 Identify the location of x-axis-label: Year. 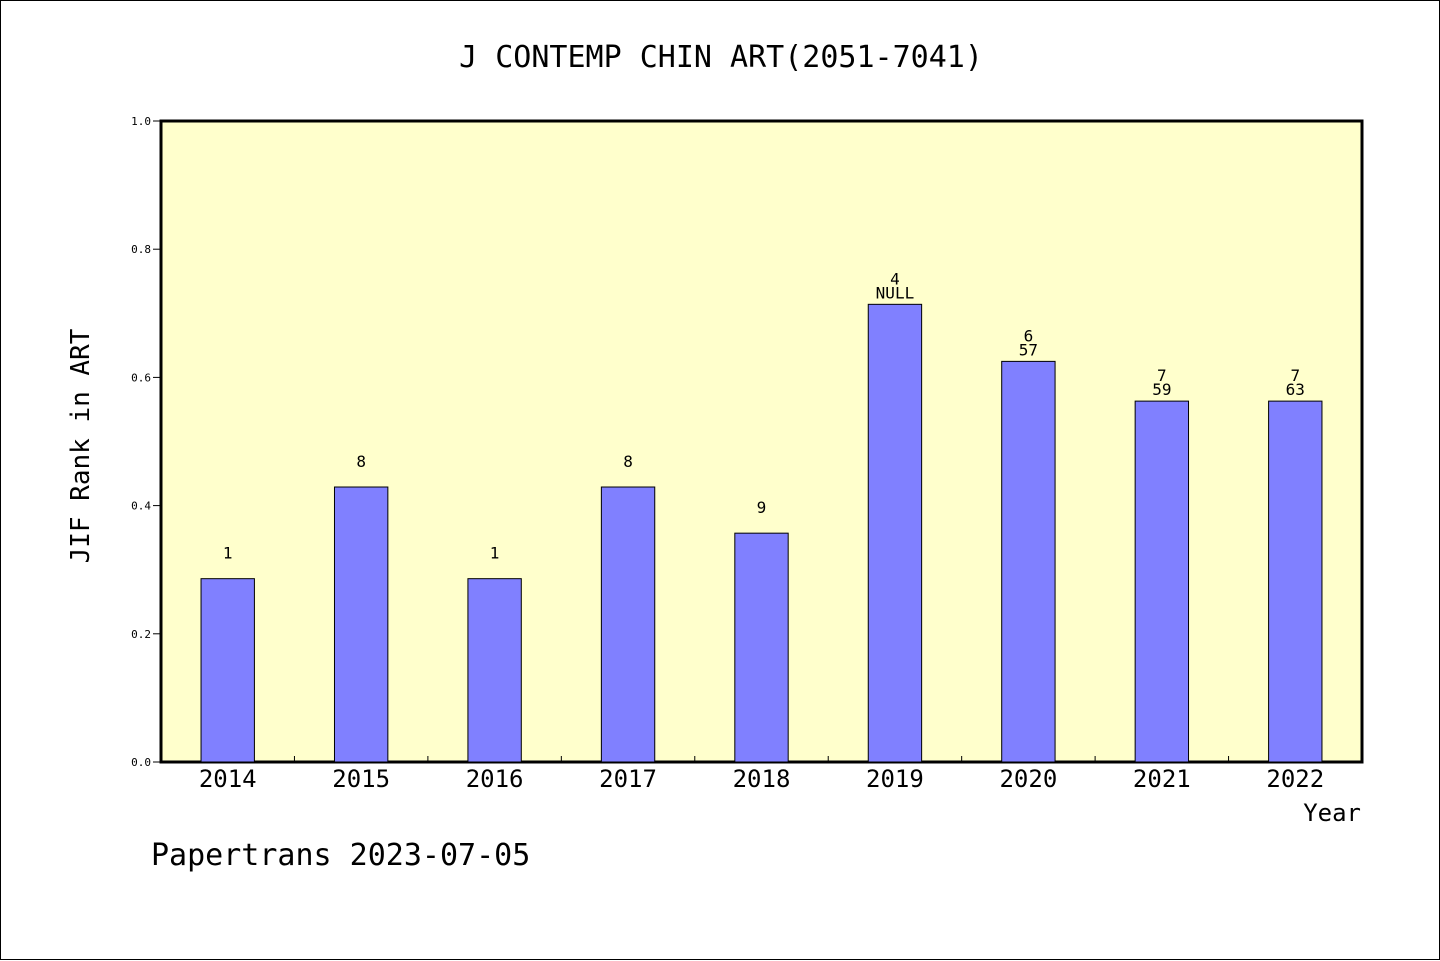
(1332, 813).